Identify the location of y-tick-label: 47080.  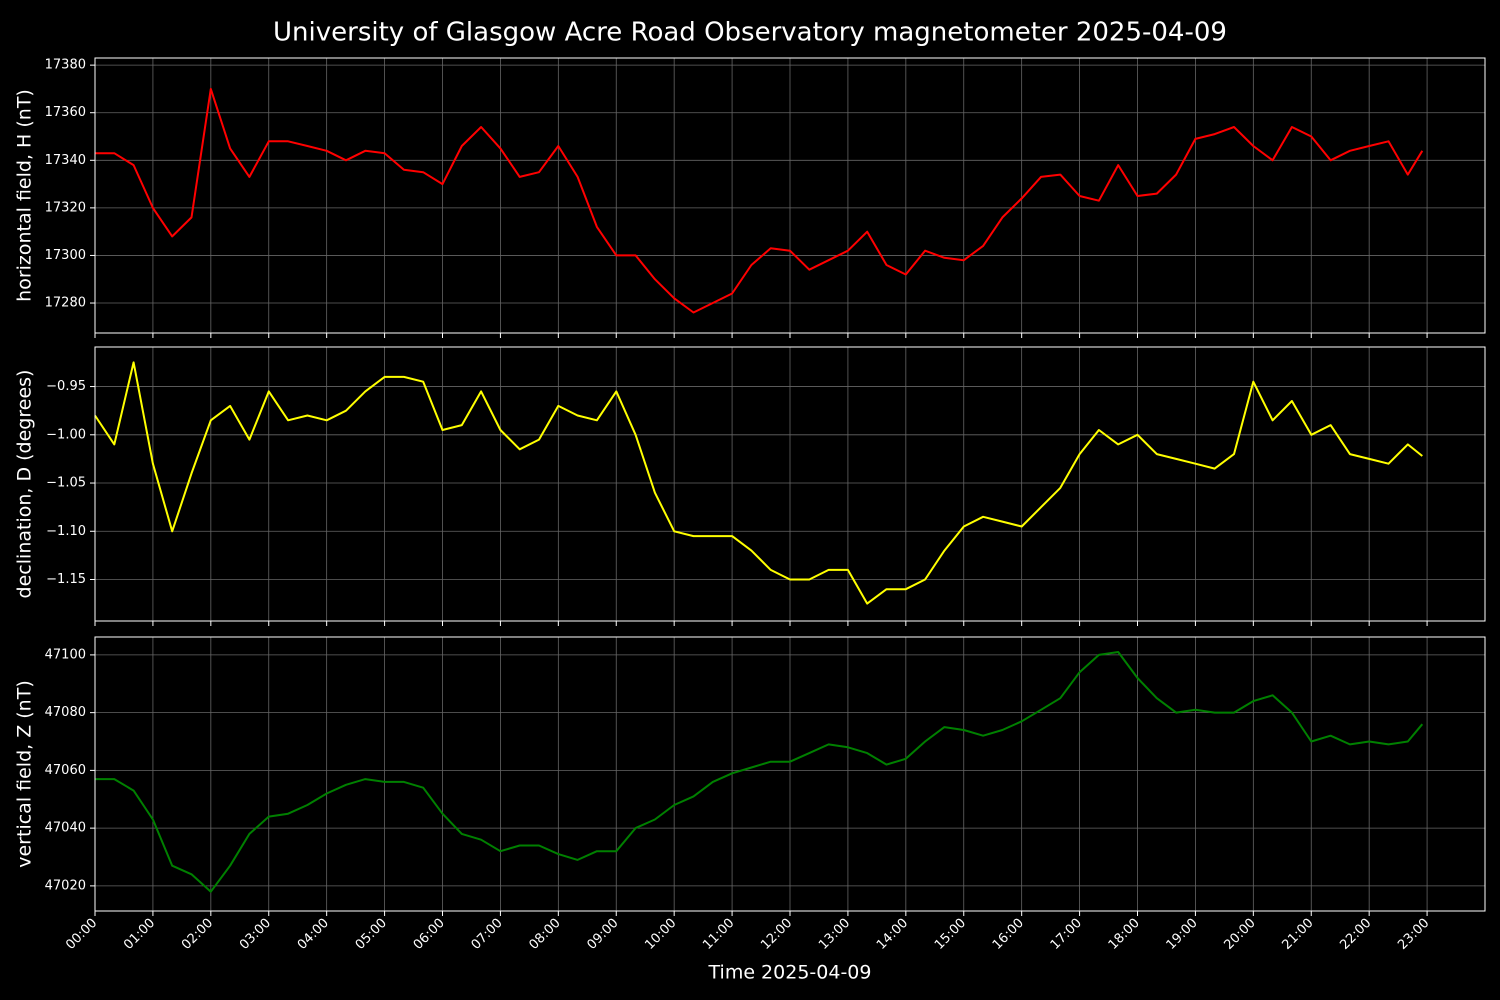
(65, 712).